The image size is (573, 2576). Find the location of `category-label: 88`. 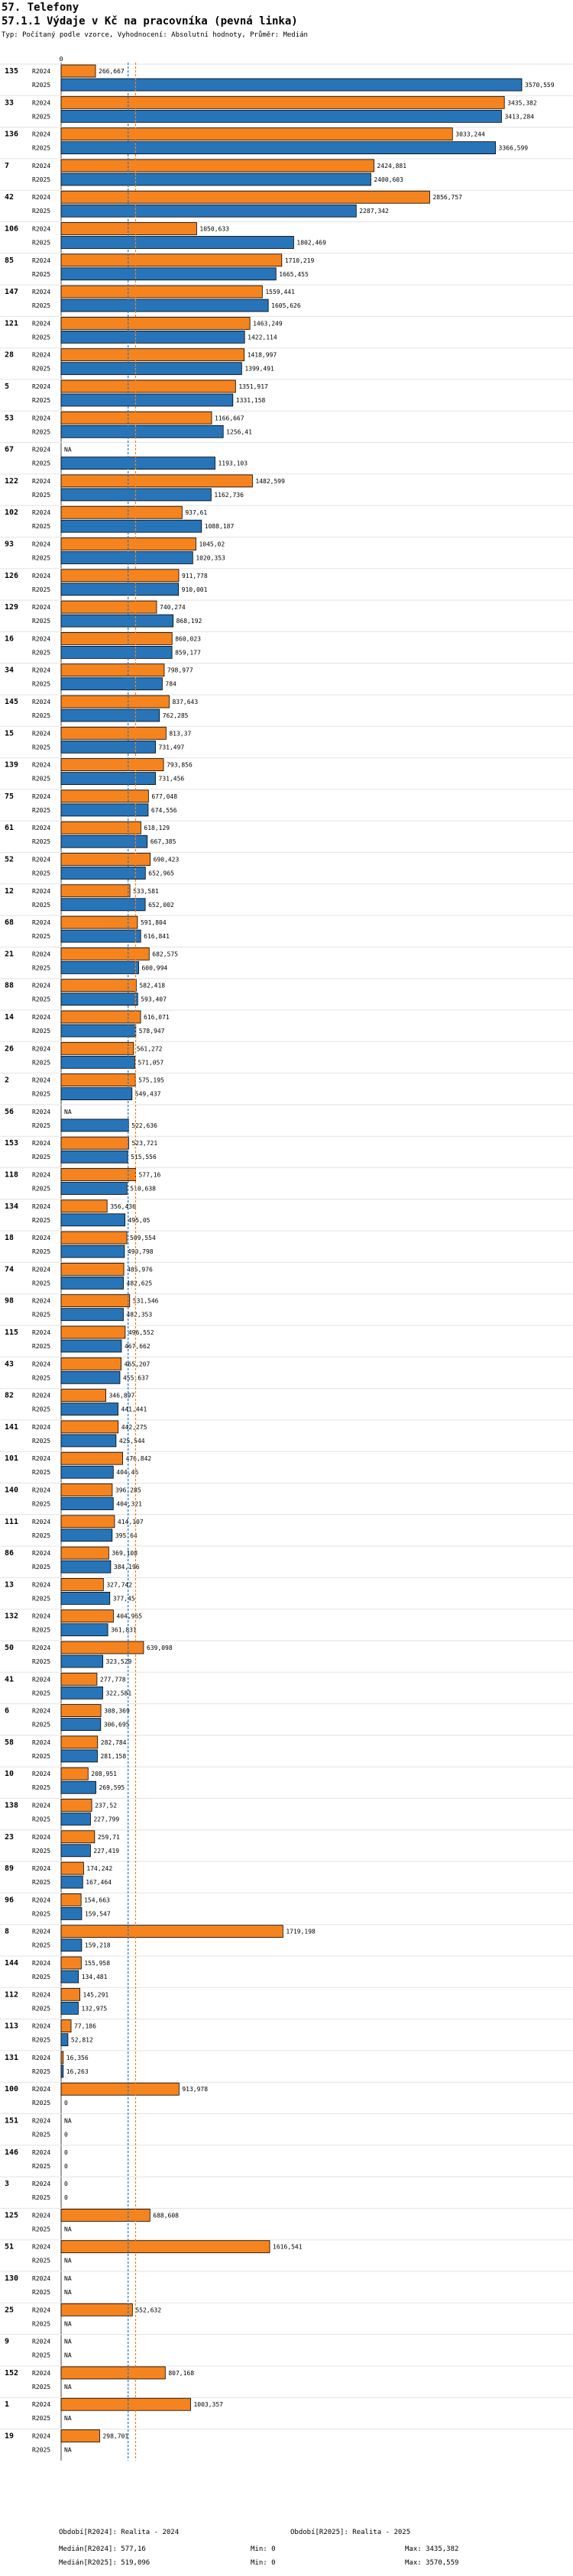

category-label: 88 is located at coordinates (9, 986).